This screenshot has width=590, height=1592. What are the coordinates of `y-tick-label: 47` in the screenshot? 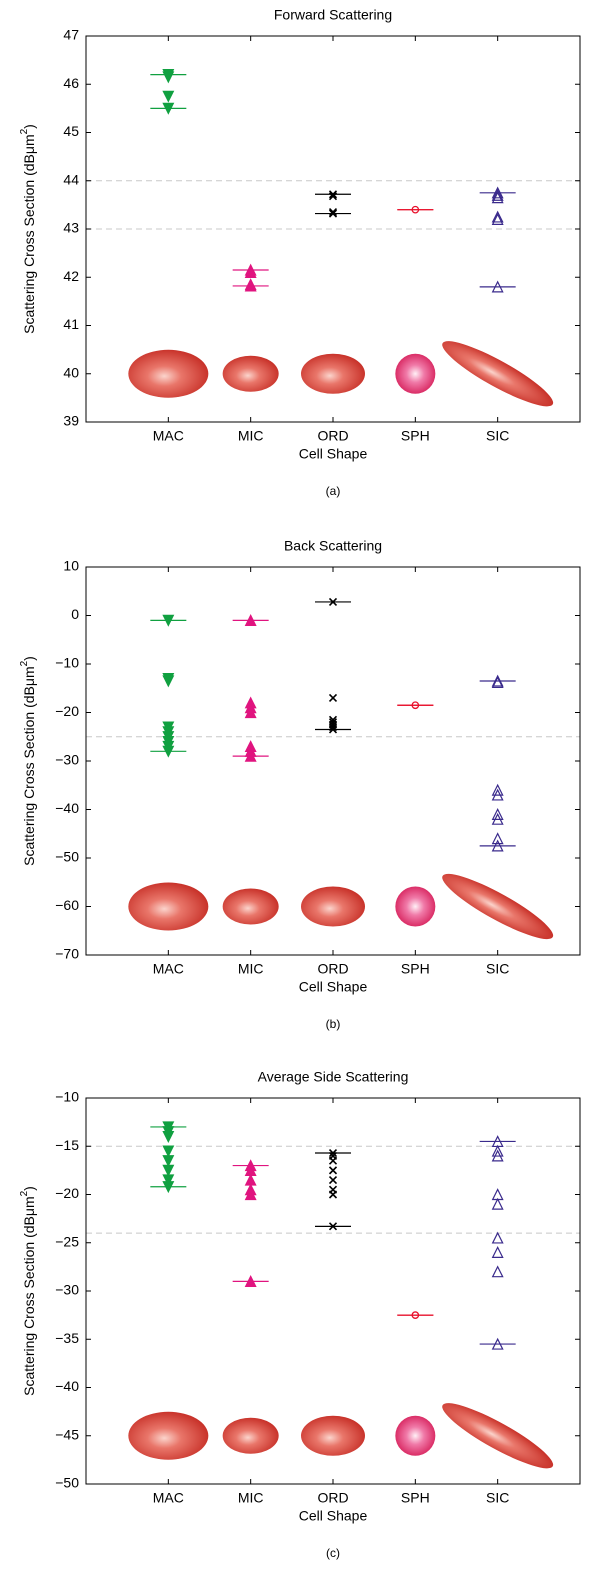 It's located at (71, 35).